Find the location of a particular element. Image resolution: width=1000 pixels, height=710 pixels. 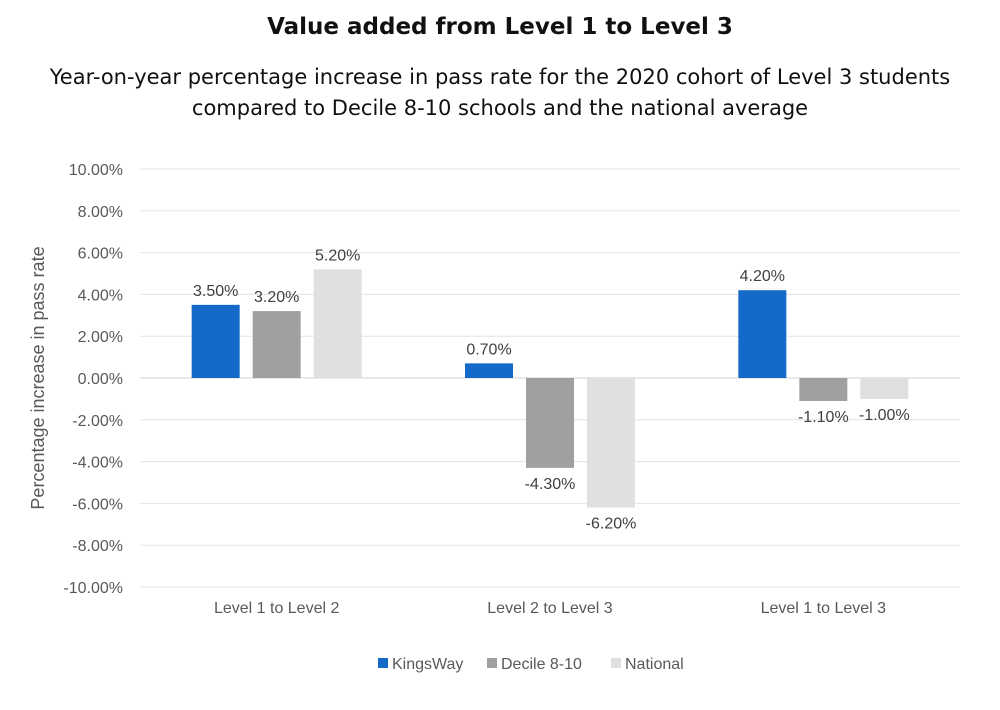

y-tick-label: -6.00% is located at coordinates (97, 504).